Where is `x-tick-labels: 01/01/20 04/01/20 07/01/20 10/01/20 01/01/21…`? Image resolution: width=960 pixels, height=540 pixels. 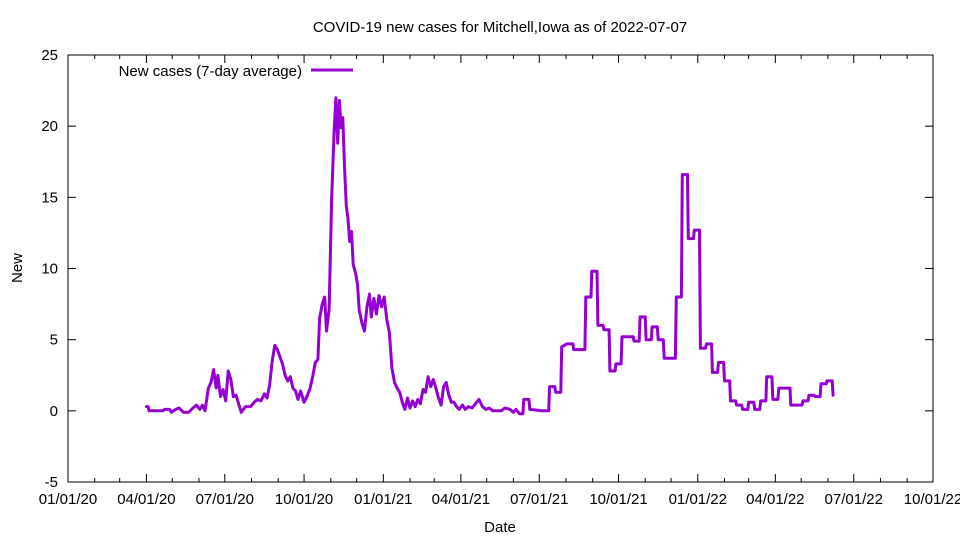 x-tick-labels: 01/01/20 04/01/20 07/01/20 10/01/20 01/01/21… is located at coordinates (499, 499).